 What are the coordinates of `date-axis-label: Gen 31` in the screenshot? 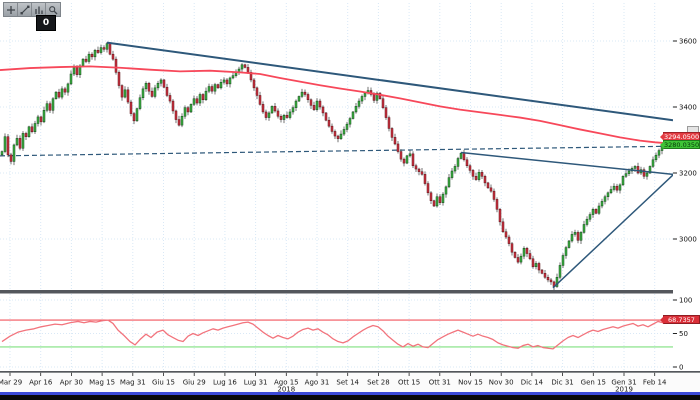 It's located at (623, 383).